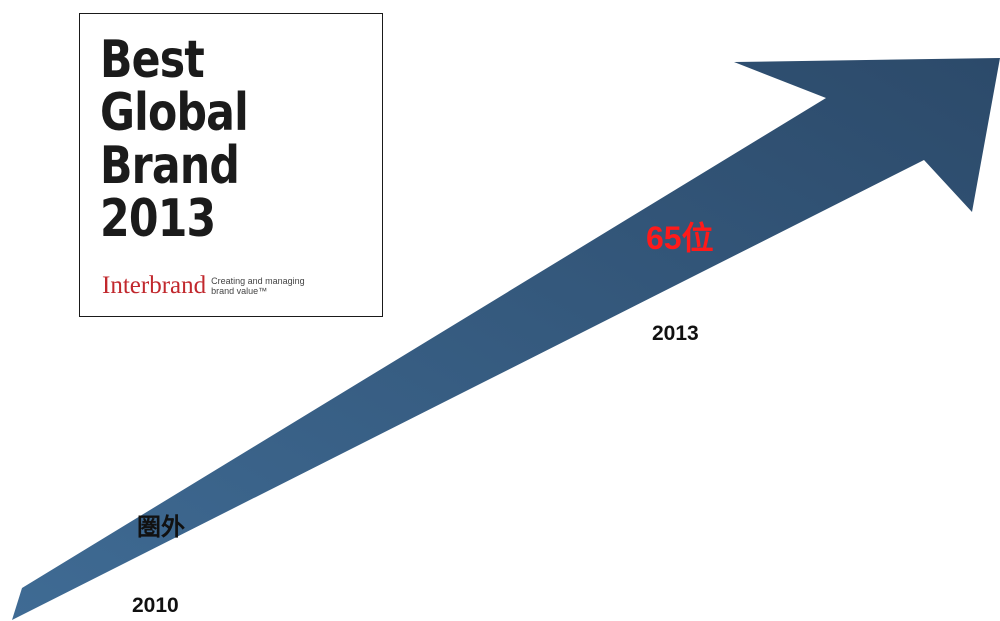 This screenshot has width=1000, height=621. I want to click on interbrand-tagline: Creating and managing brand value™, so click(258, 286).